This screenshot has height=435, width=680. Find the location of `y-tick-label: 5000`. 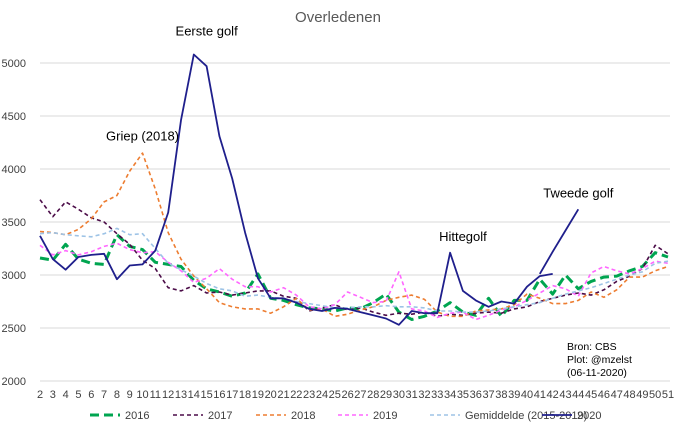

y-tick-label: 5000 is located at coordinates (14, 64).